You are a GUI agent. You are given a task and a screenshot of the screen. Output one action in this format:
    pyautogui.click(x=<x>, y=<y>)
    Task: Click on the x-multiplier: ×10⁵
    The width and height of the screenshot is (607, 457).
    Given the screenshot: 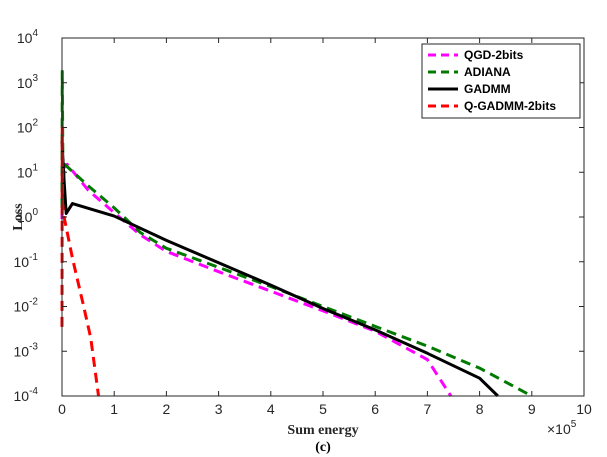 What is the action you would take?
    pyautogui.click(x=562, y=428)
    